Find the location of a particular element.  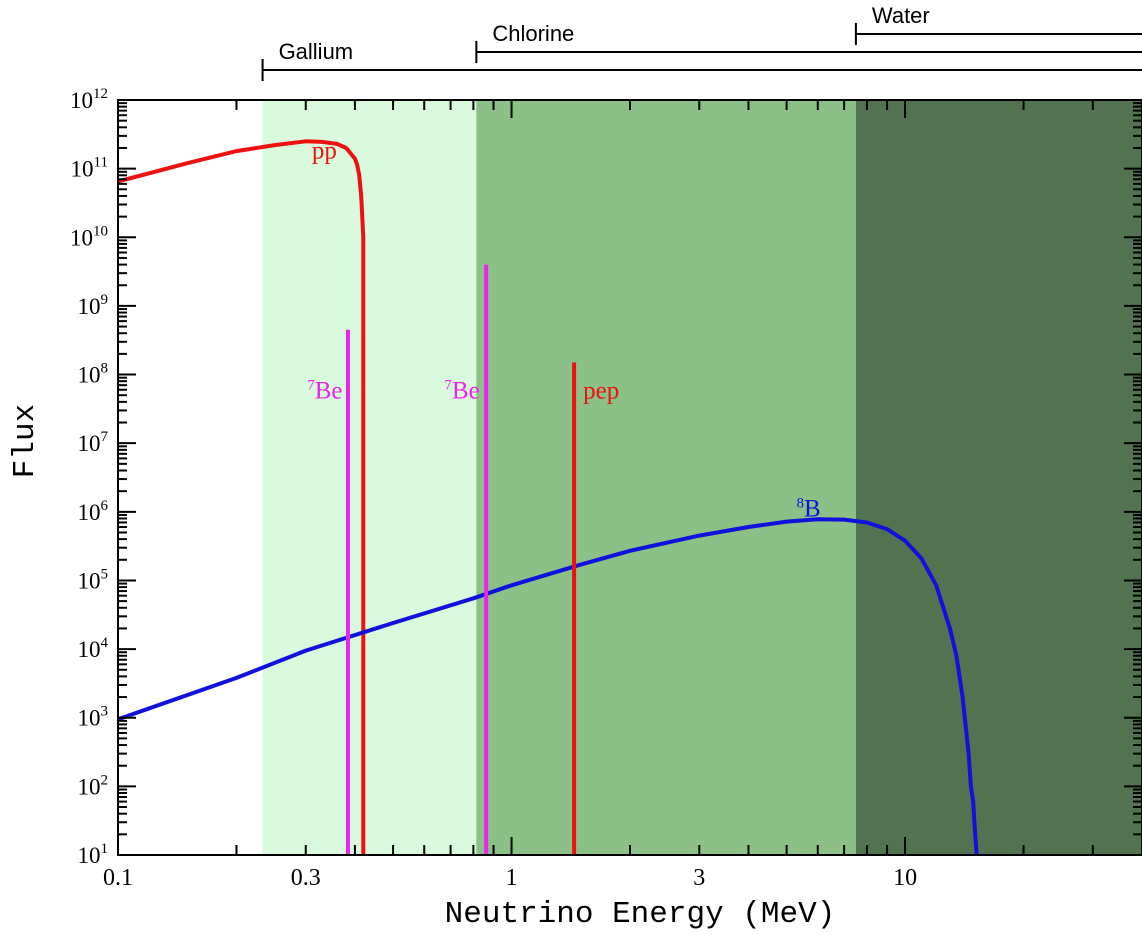

y-tick-label: 10⁷ is located at coordinates (93, 442).